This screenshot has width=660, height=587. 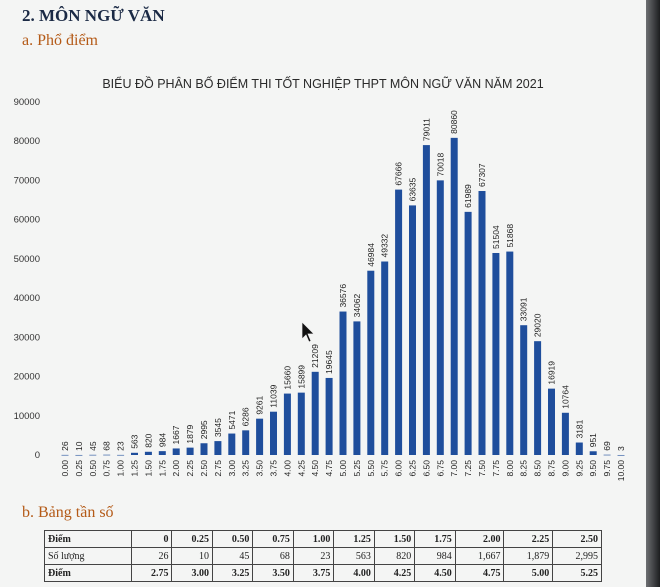 What do you see at coordinates (107, 468) in the screenshot?
I see `x-tick-label: 0.75` at bounding box center [107, 468].